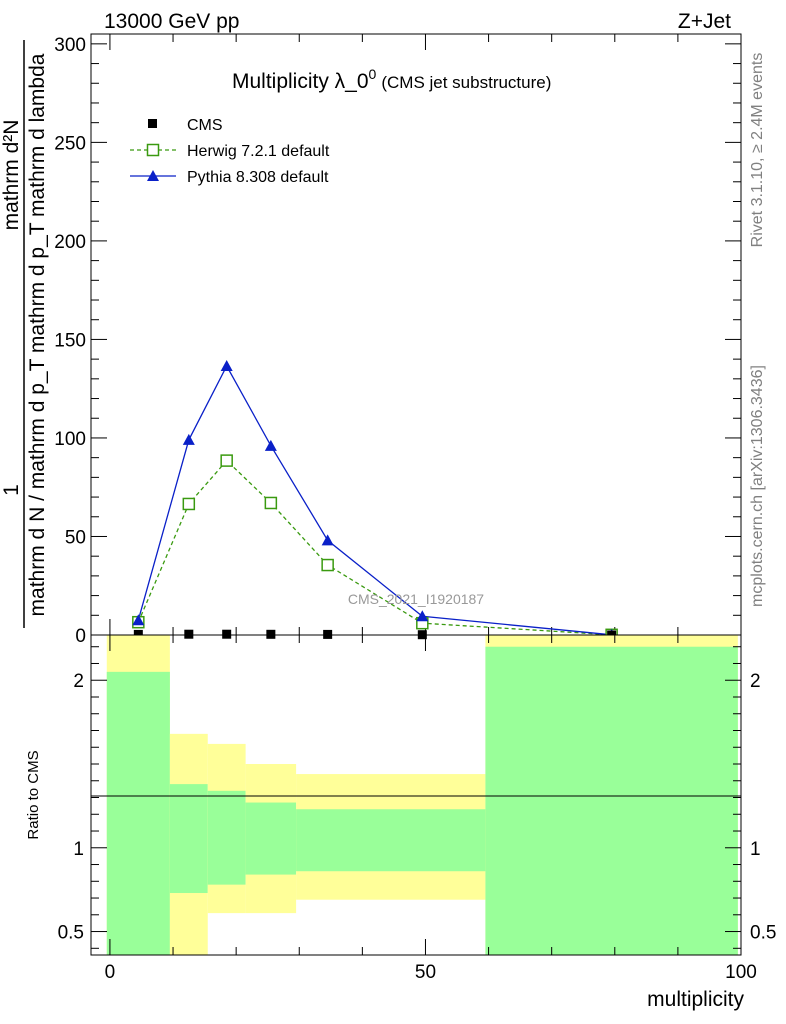 Image resolution: width=786 pixels, height=1024 pixels. What do you see at coordinates (258, 151) in the screenshot?
I see `legend-label-herwig: Herwig 7.2.1 default` at bounding box center [258, 151].